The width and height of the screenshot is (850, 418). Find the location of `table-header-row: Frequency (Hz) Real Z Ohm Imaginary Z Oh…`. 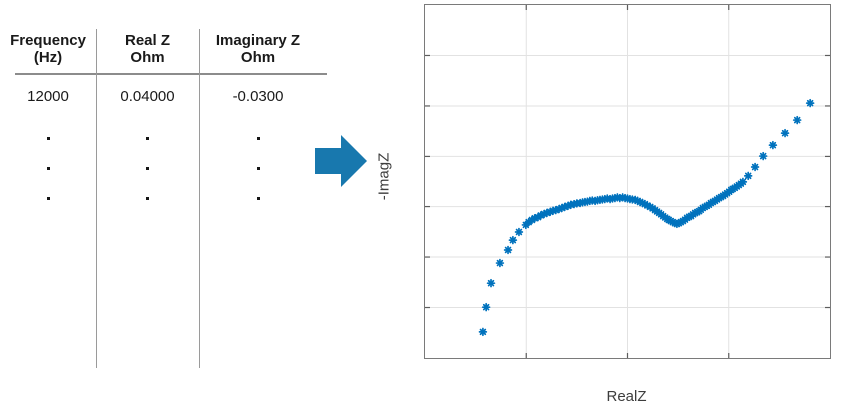

table-header-row: Frequency (Hz) Real Z Ohm Imaginary Z Oh… is located at coordinates (158, 49).